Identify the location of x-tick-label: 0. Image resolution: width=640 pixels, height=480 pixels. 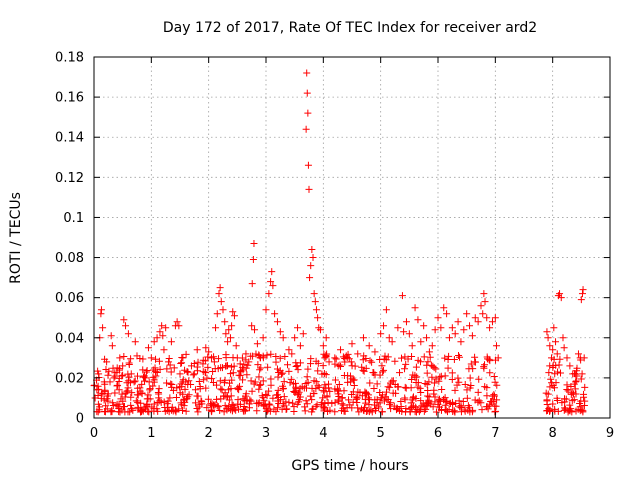
(94, 433).